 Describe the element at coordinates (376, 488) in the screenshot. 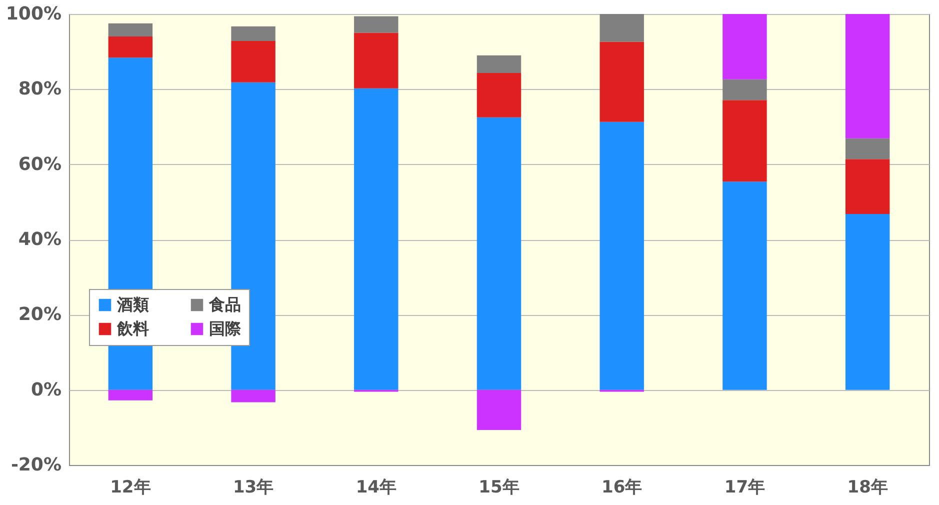

I see `x-tick-label: 14年` at that location.